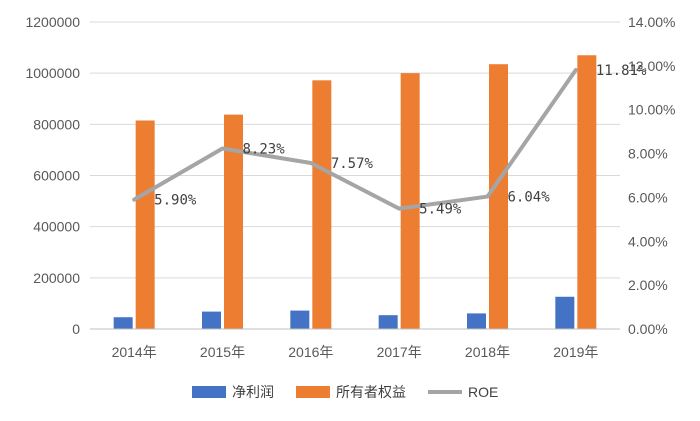 The image size is (700, 421). I want to click on x-tick-label: 2018年, so click(487, 352).